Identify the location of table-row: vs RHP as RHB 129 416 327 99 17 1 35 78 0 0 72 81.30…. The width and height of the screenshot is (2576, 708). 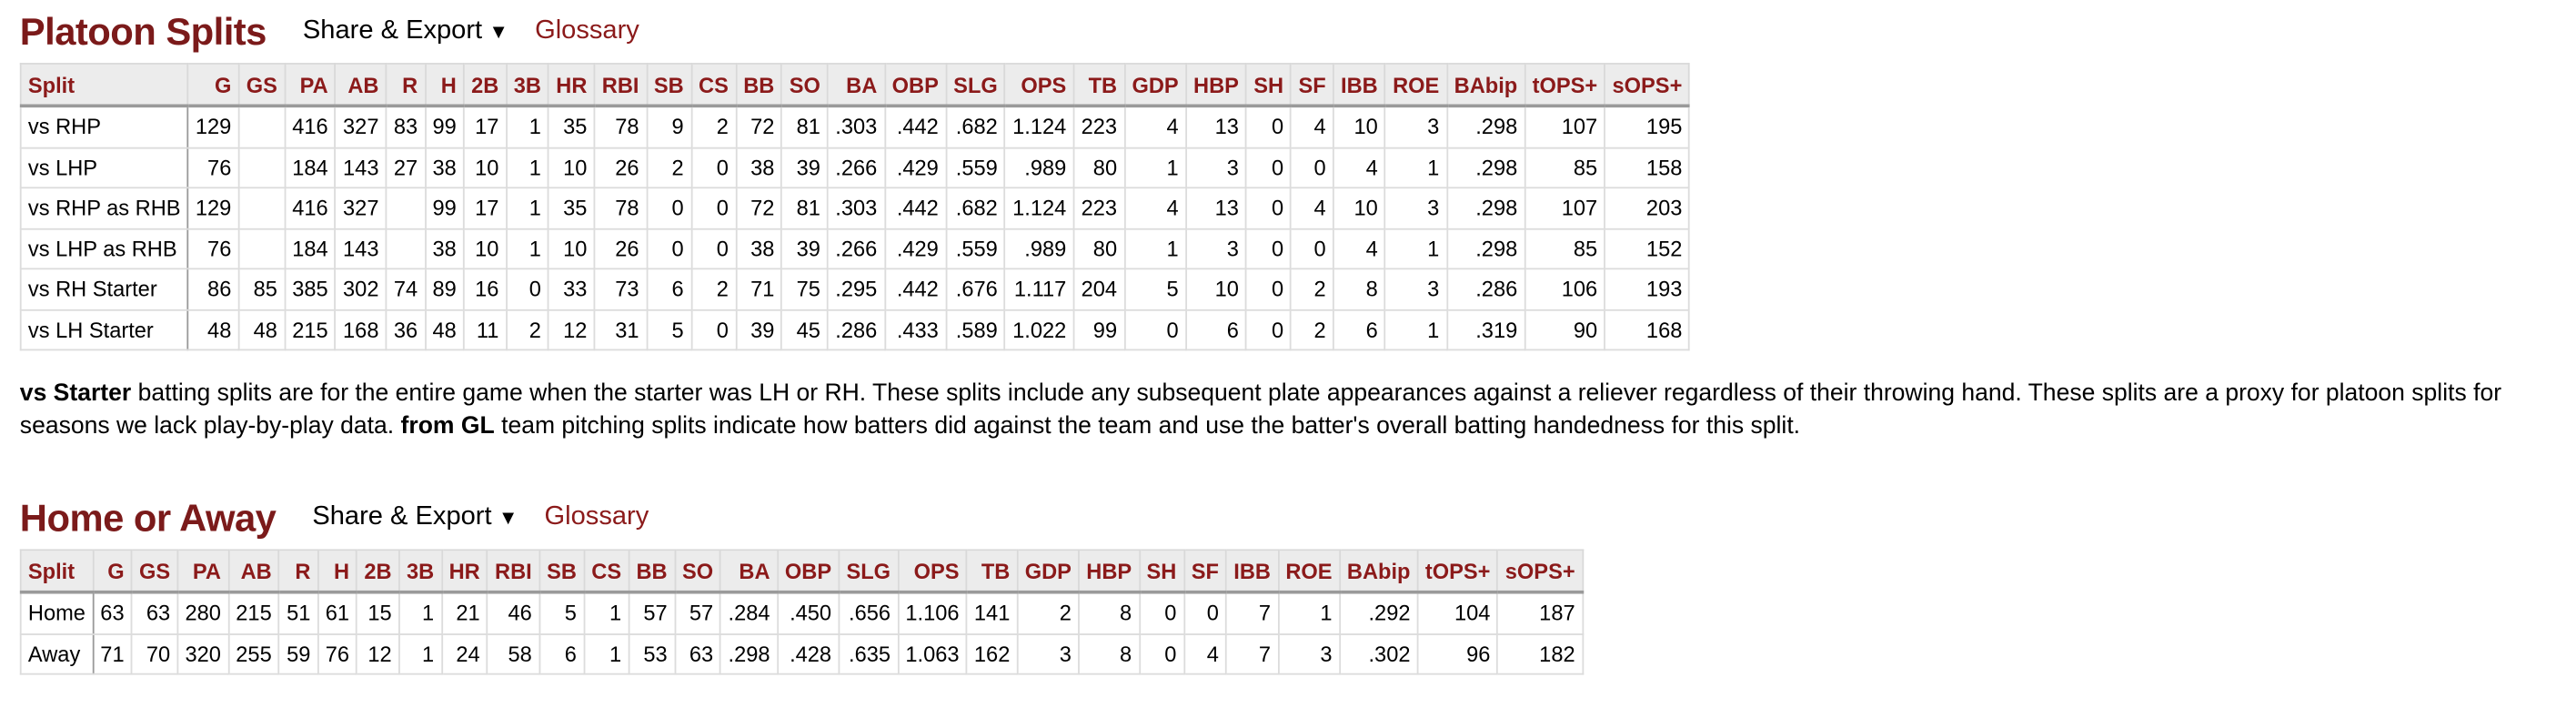
(855, 208).